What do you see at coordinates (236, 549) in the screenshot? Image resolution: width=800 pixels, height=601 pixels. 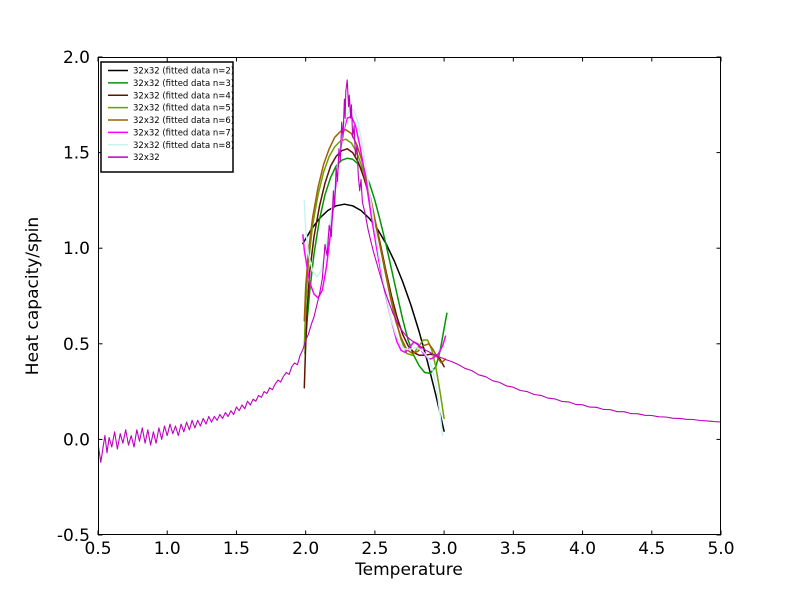 I see `x-tick-label: 1.5` at bounding box center [236, 549].